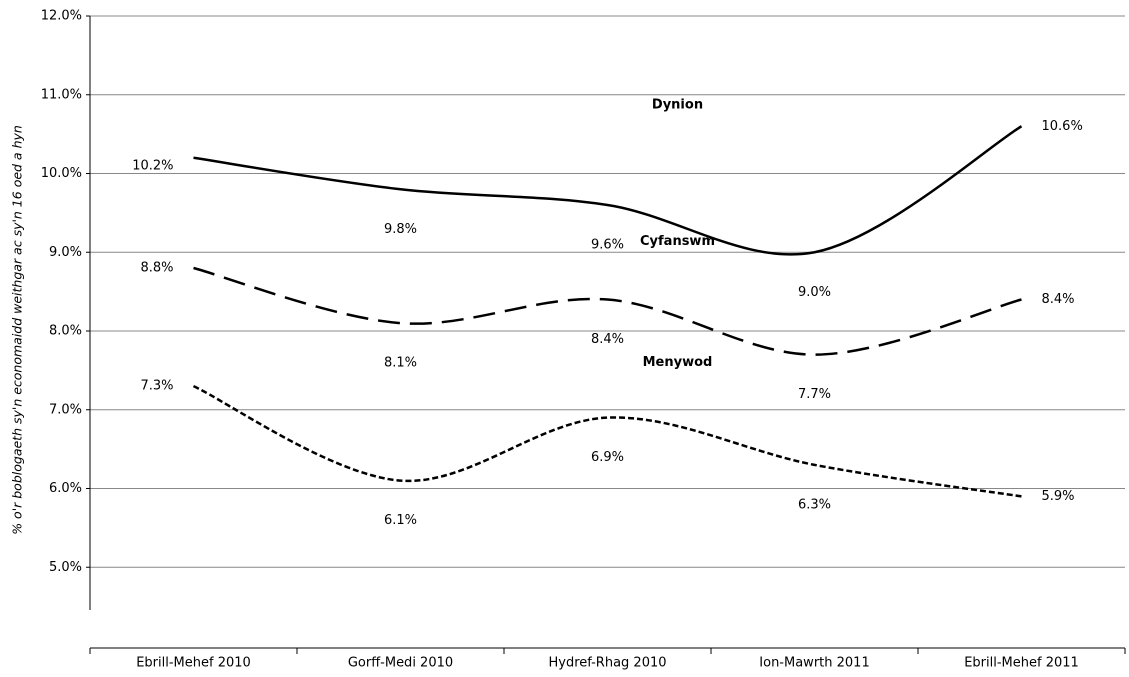 The width and height of the screenshot is (1129, 677). I want to click on y-tick-label: 7.0%, so click(65, 409).